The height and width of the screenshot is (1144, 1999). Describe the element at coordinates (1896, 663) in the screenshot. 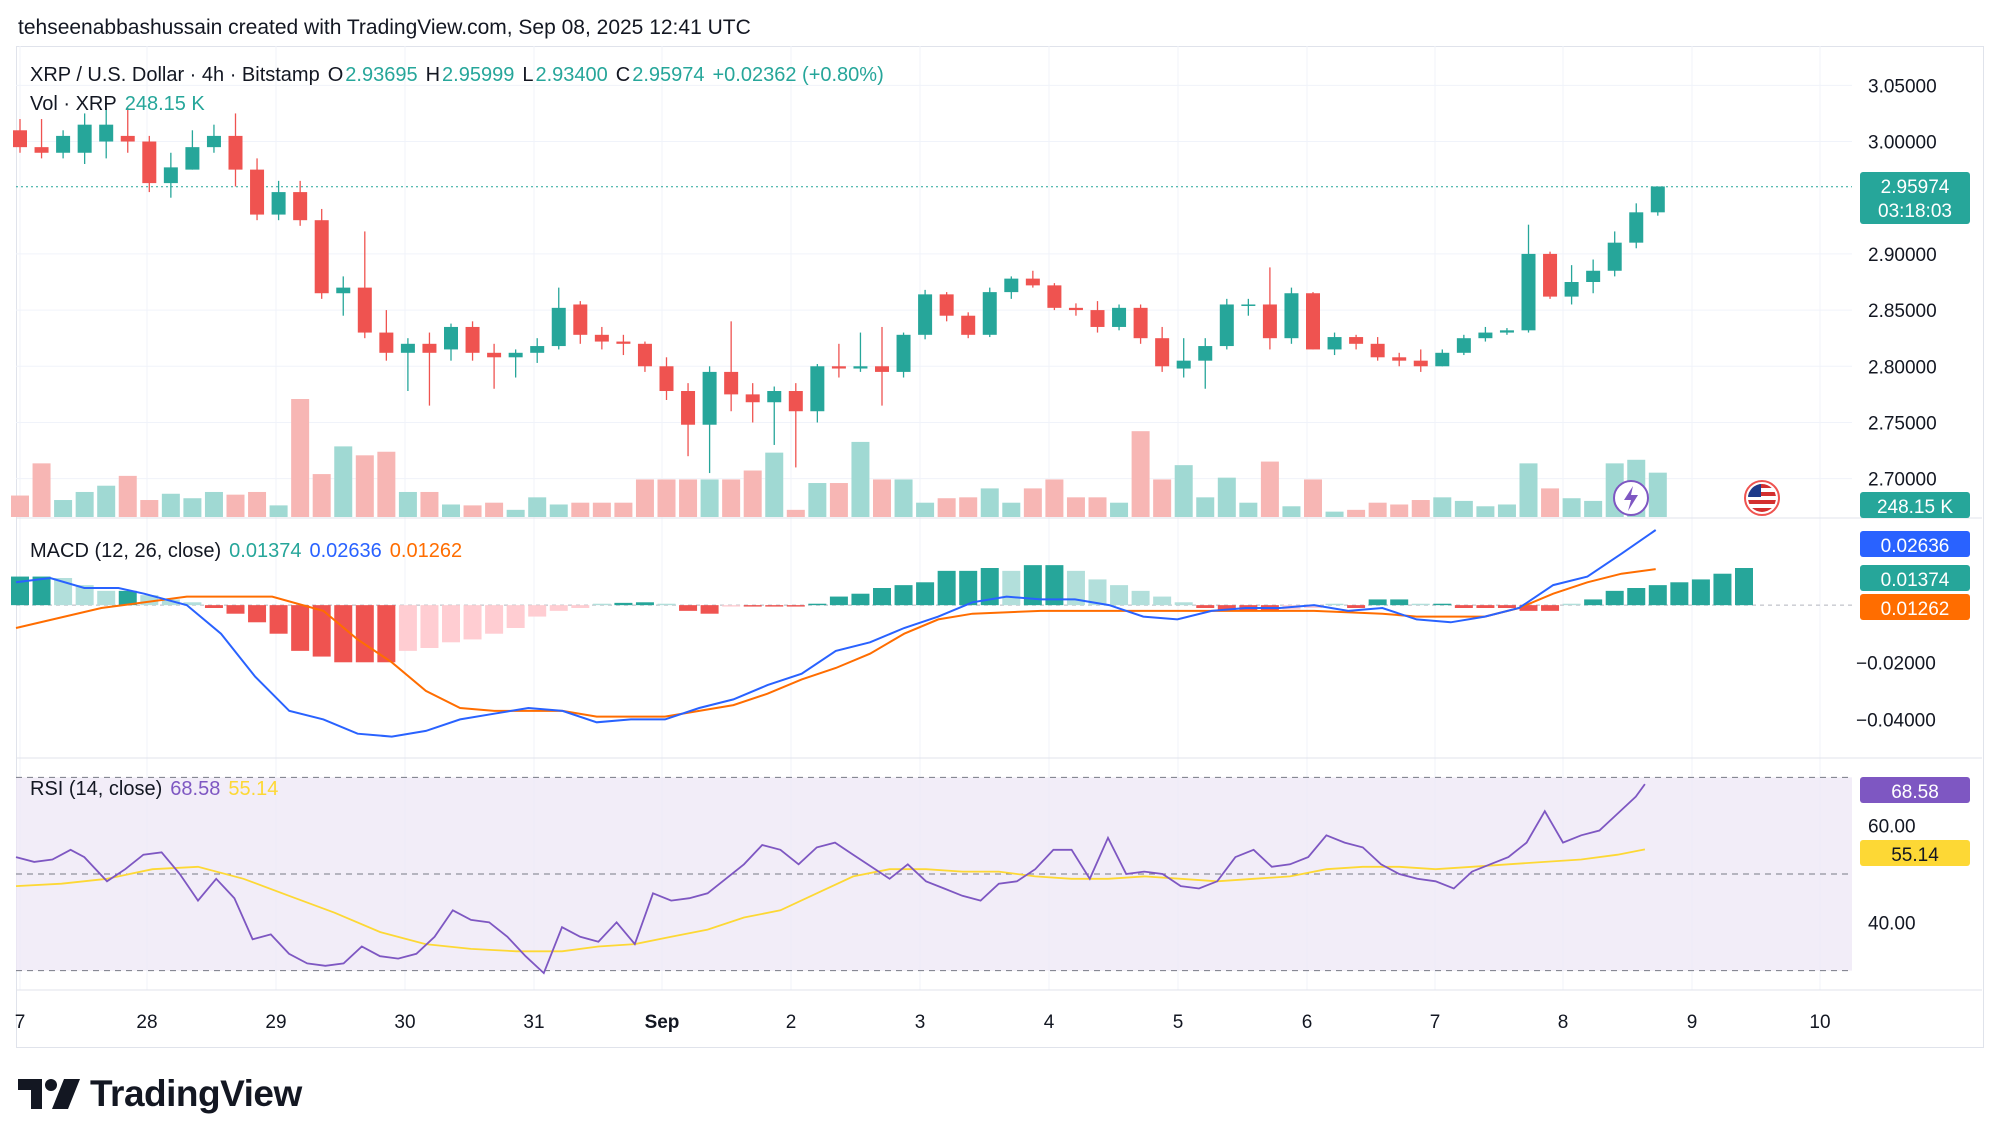

I see `macd-tick-label: −0.02000` at that location.